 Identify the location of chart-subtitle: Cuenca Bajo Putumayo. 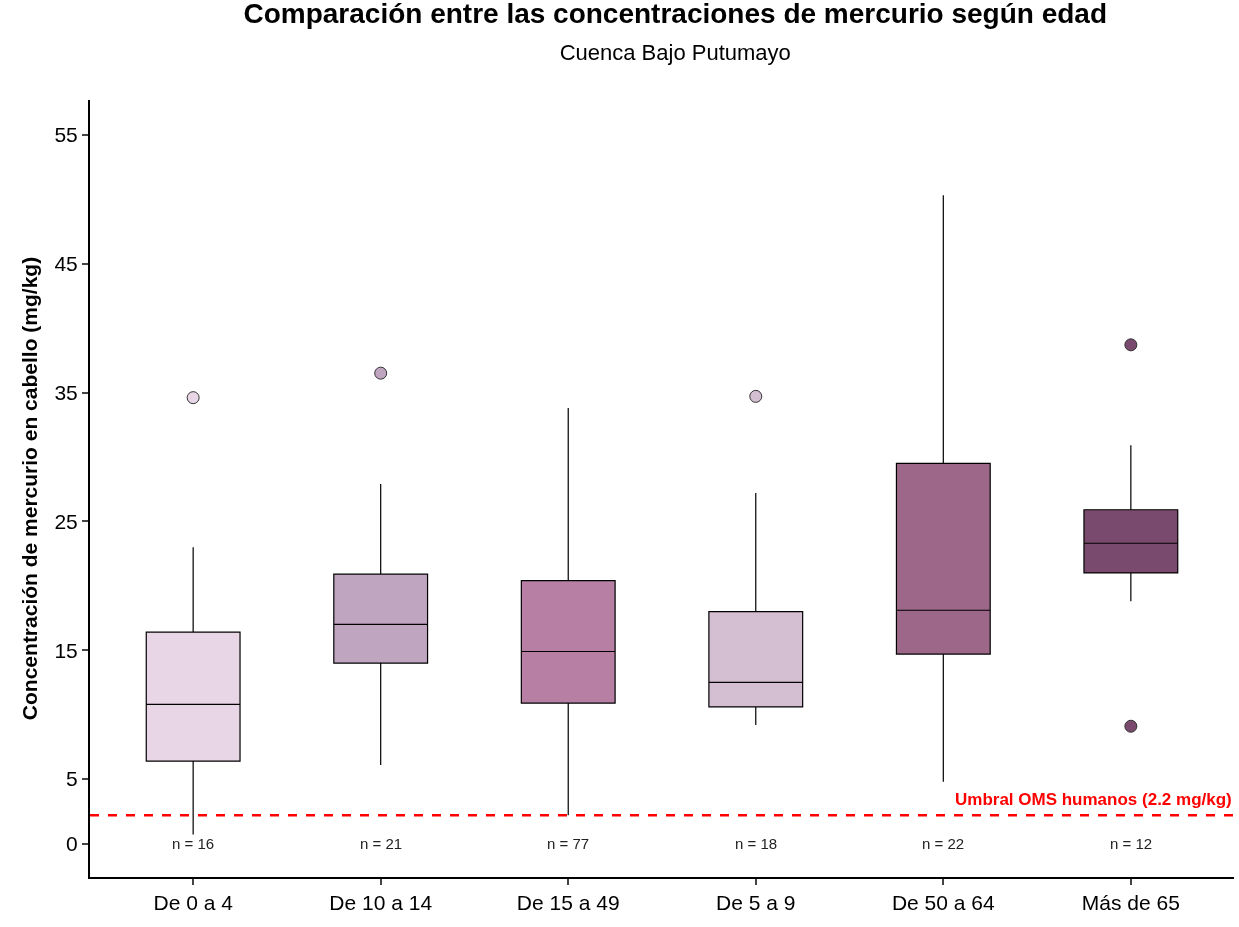
(675, 52).